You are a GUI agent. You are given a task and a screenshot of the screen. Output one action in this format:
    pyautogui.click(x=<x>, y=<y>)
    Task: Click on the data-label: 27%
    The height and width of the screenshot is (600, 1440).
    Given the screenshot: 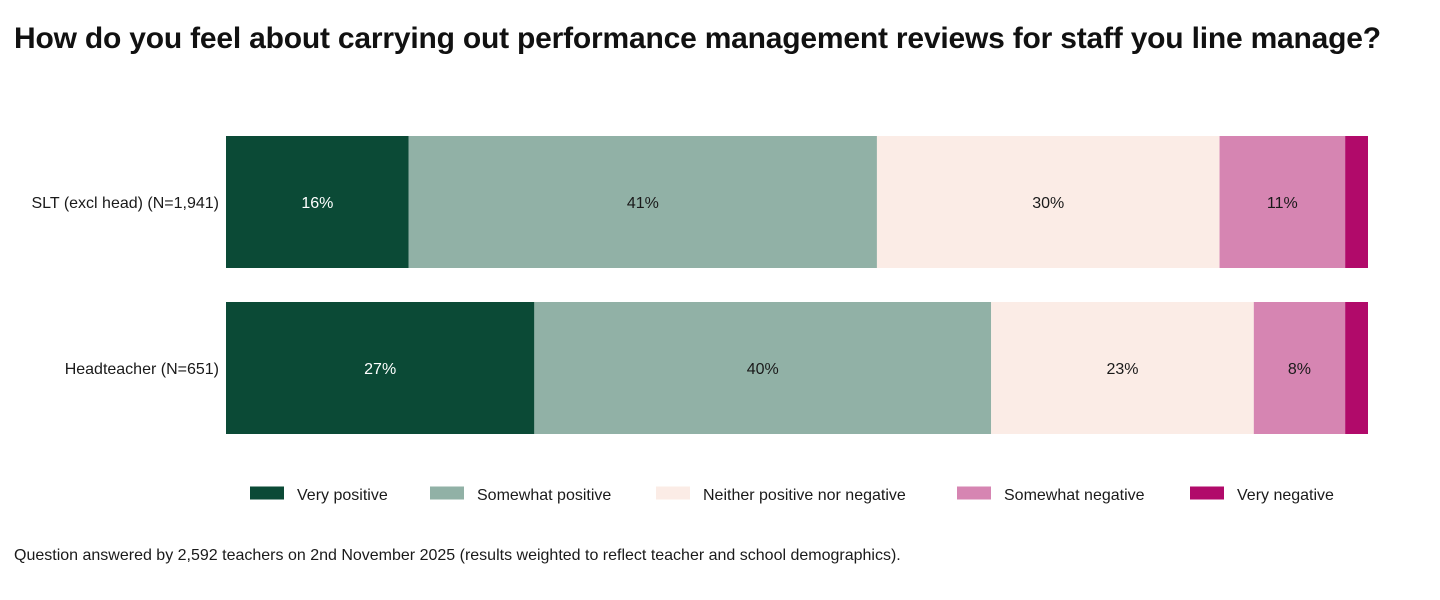 What is the action you would take?
    pyautogui.click(x=380, y=369)
    